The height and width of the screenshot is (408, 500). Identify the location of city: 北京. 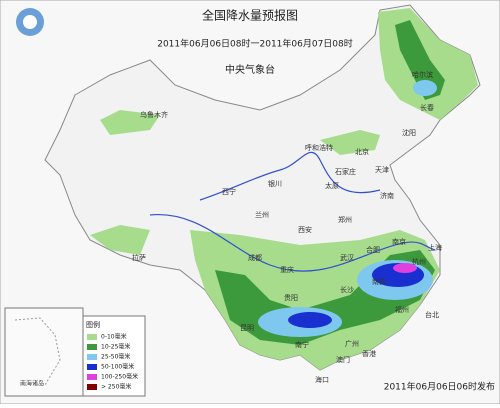
(362, 151).